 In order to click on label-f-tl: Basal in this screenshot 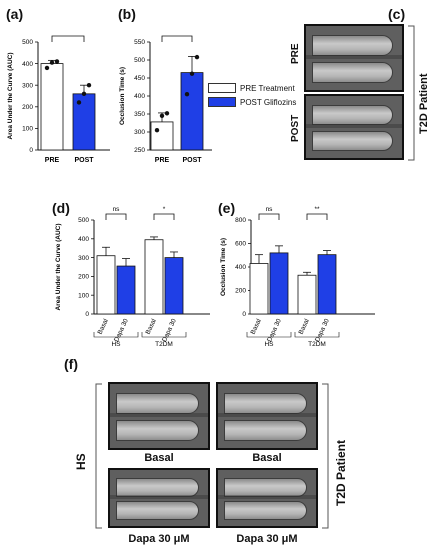, I will do `click(159, 458)`.